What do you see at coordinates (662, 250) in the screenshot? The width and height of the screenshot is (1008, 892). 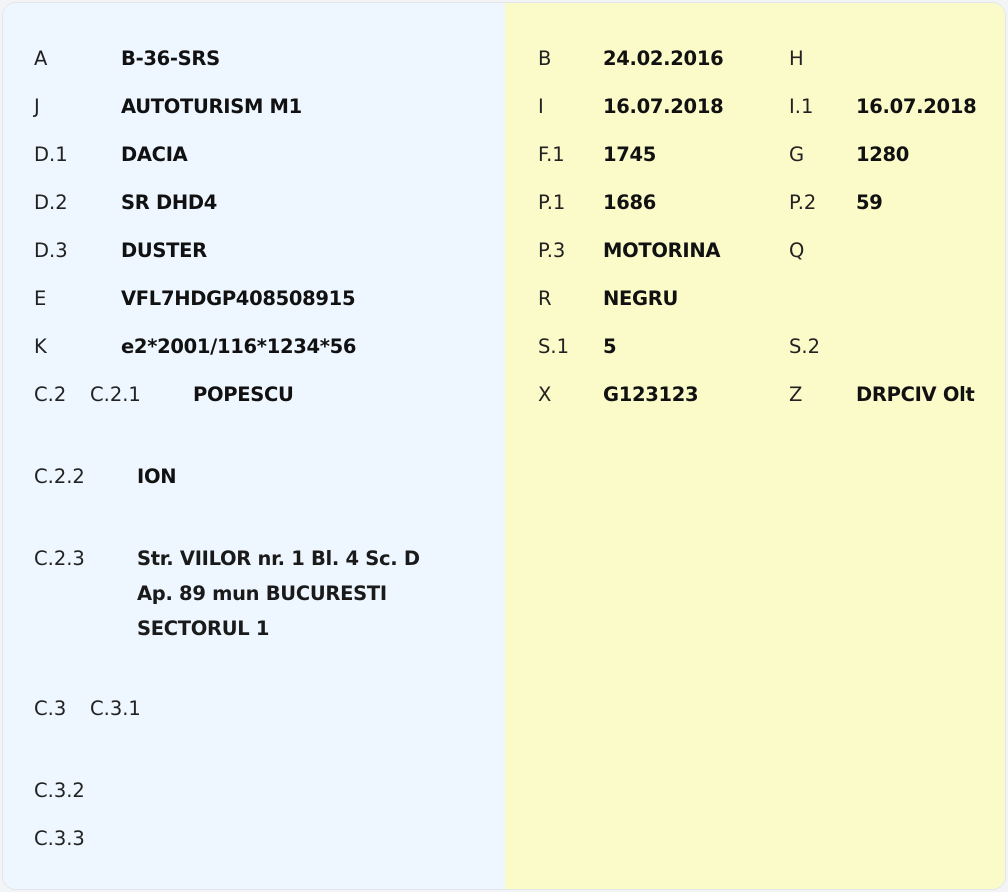 I see `field-value-p3: MOTORINA` at bounding box center [662, 250].